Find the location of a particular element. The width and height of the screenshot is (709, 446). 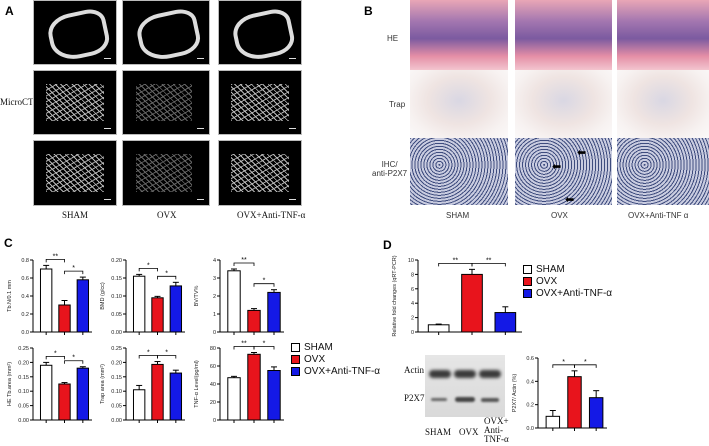

y-tick-label: 0.15 is located at coordinates (116, 378).